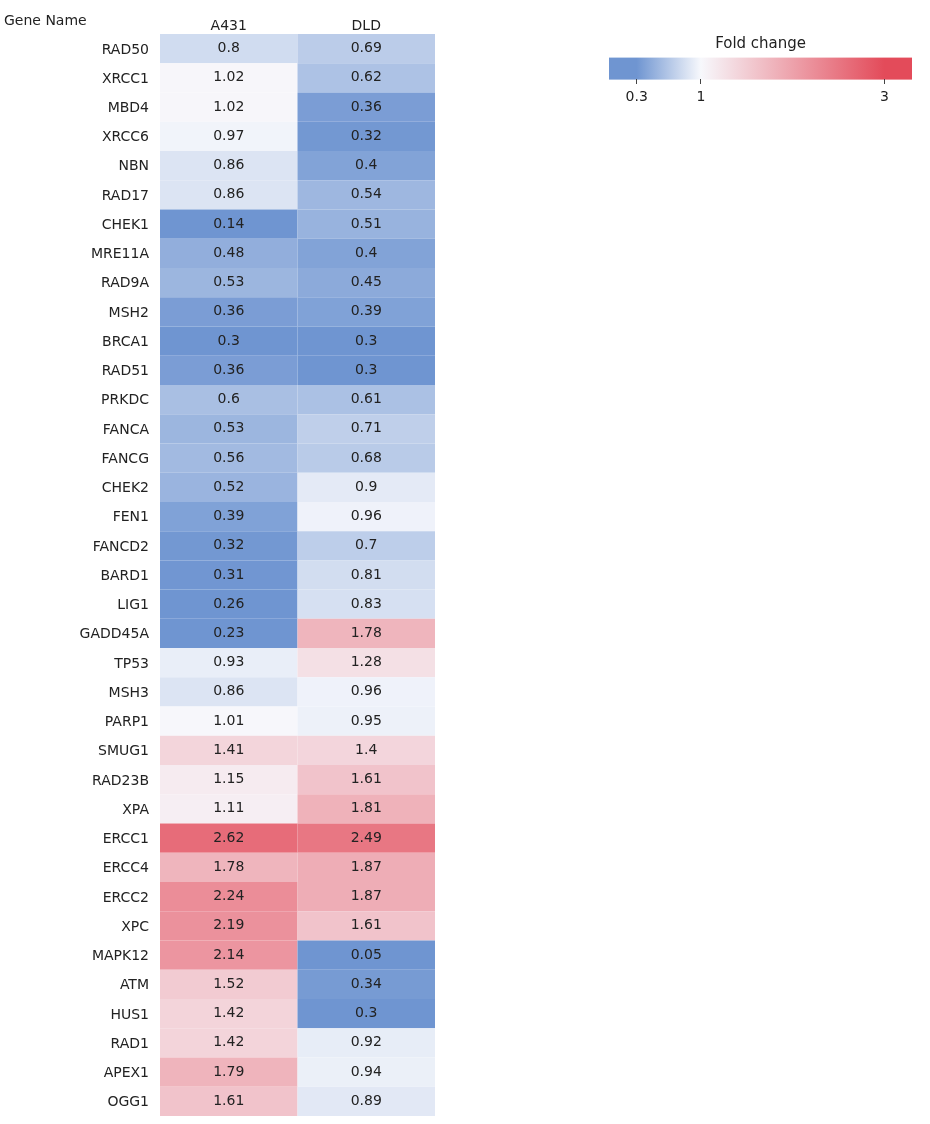 Image resolution: width=930 pixels, height=1124 pixels. Describe the element at coordinates (128, 691) in the screenshot. I see `y-tick-label: MSH3` at that location.